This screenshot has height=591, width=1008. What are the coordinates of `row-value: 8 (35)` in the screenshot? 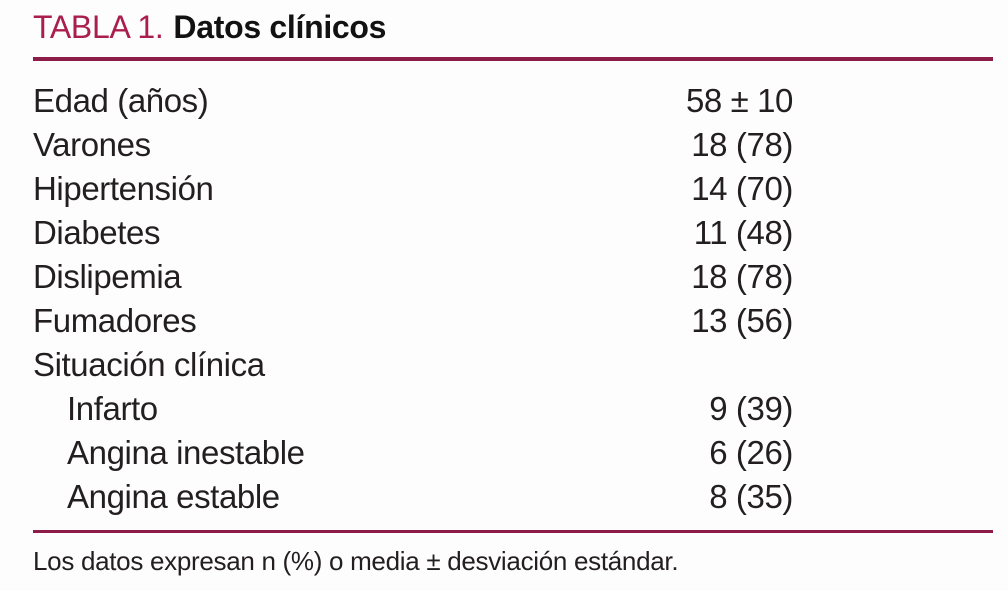 It's located at (751, 496).